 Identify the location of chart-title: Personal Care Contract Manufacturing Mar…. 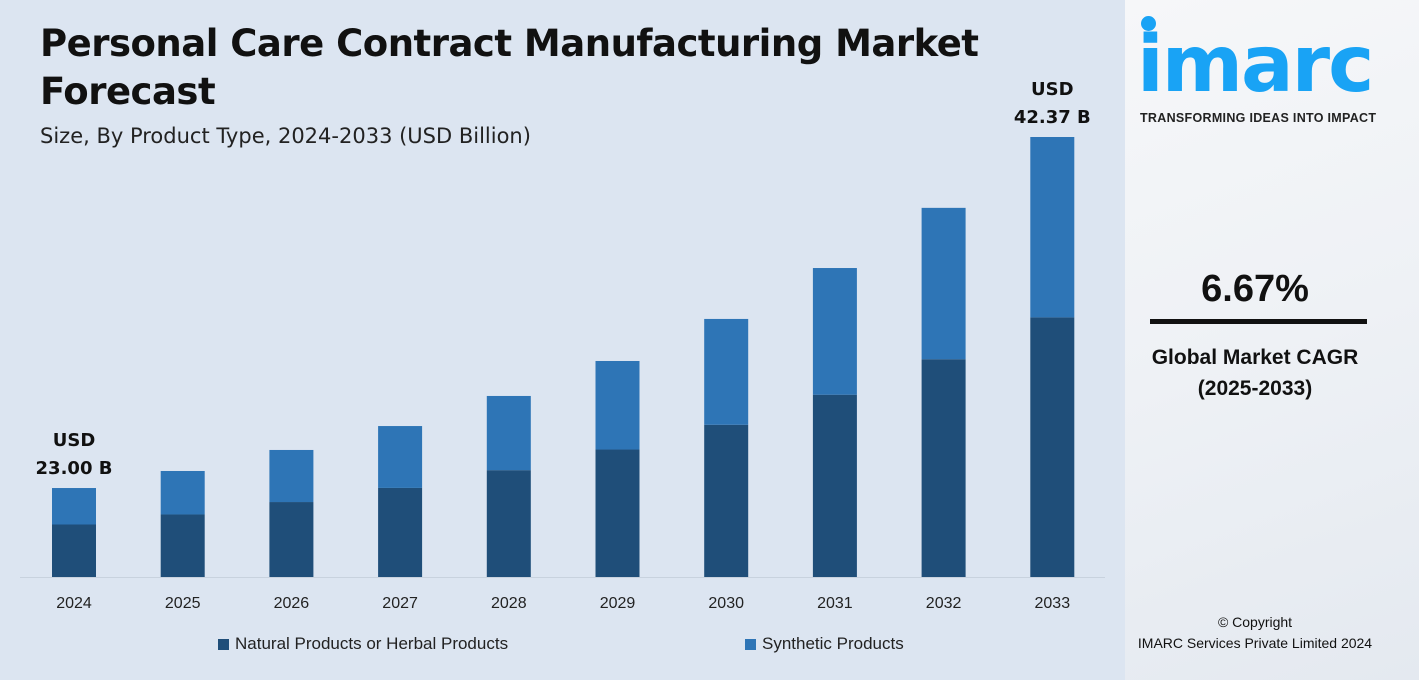
(509, 67).